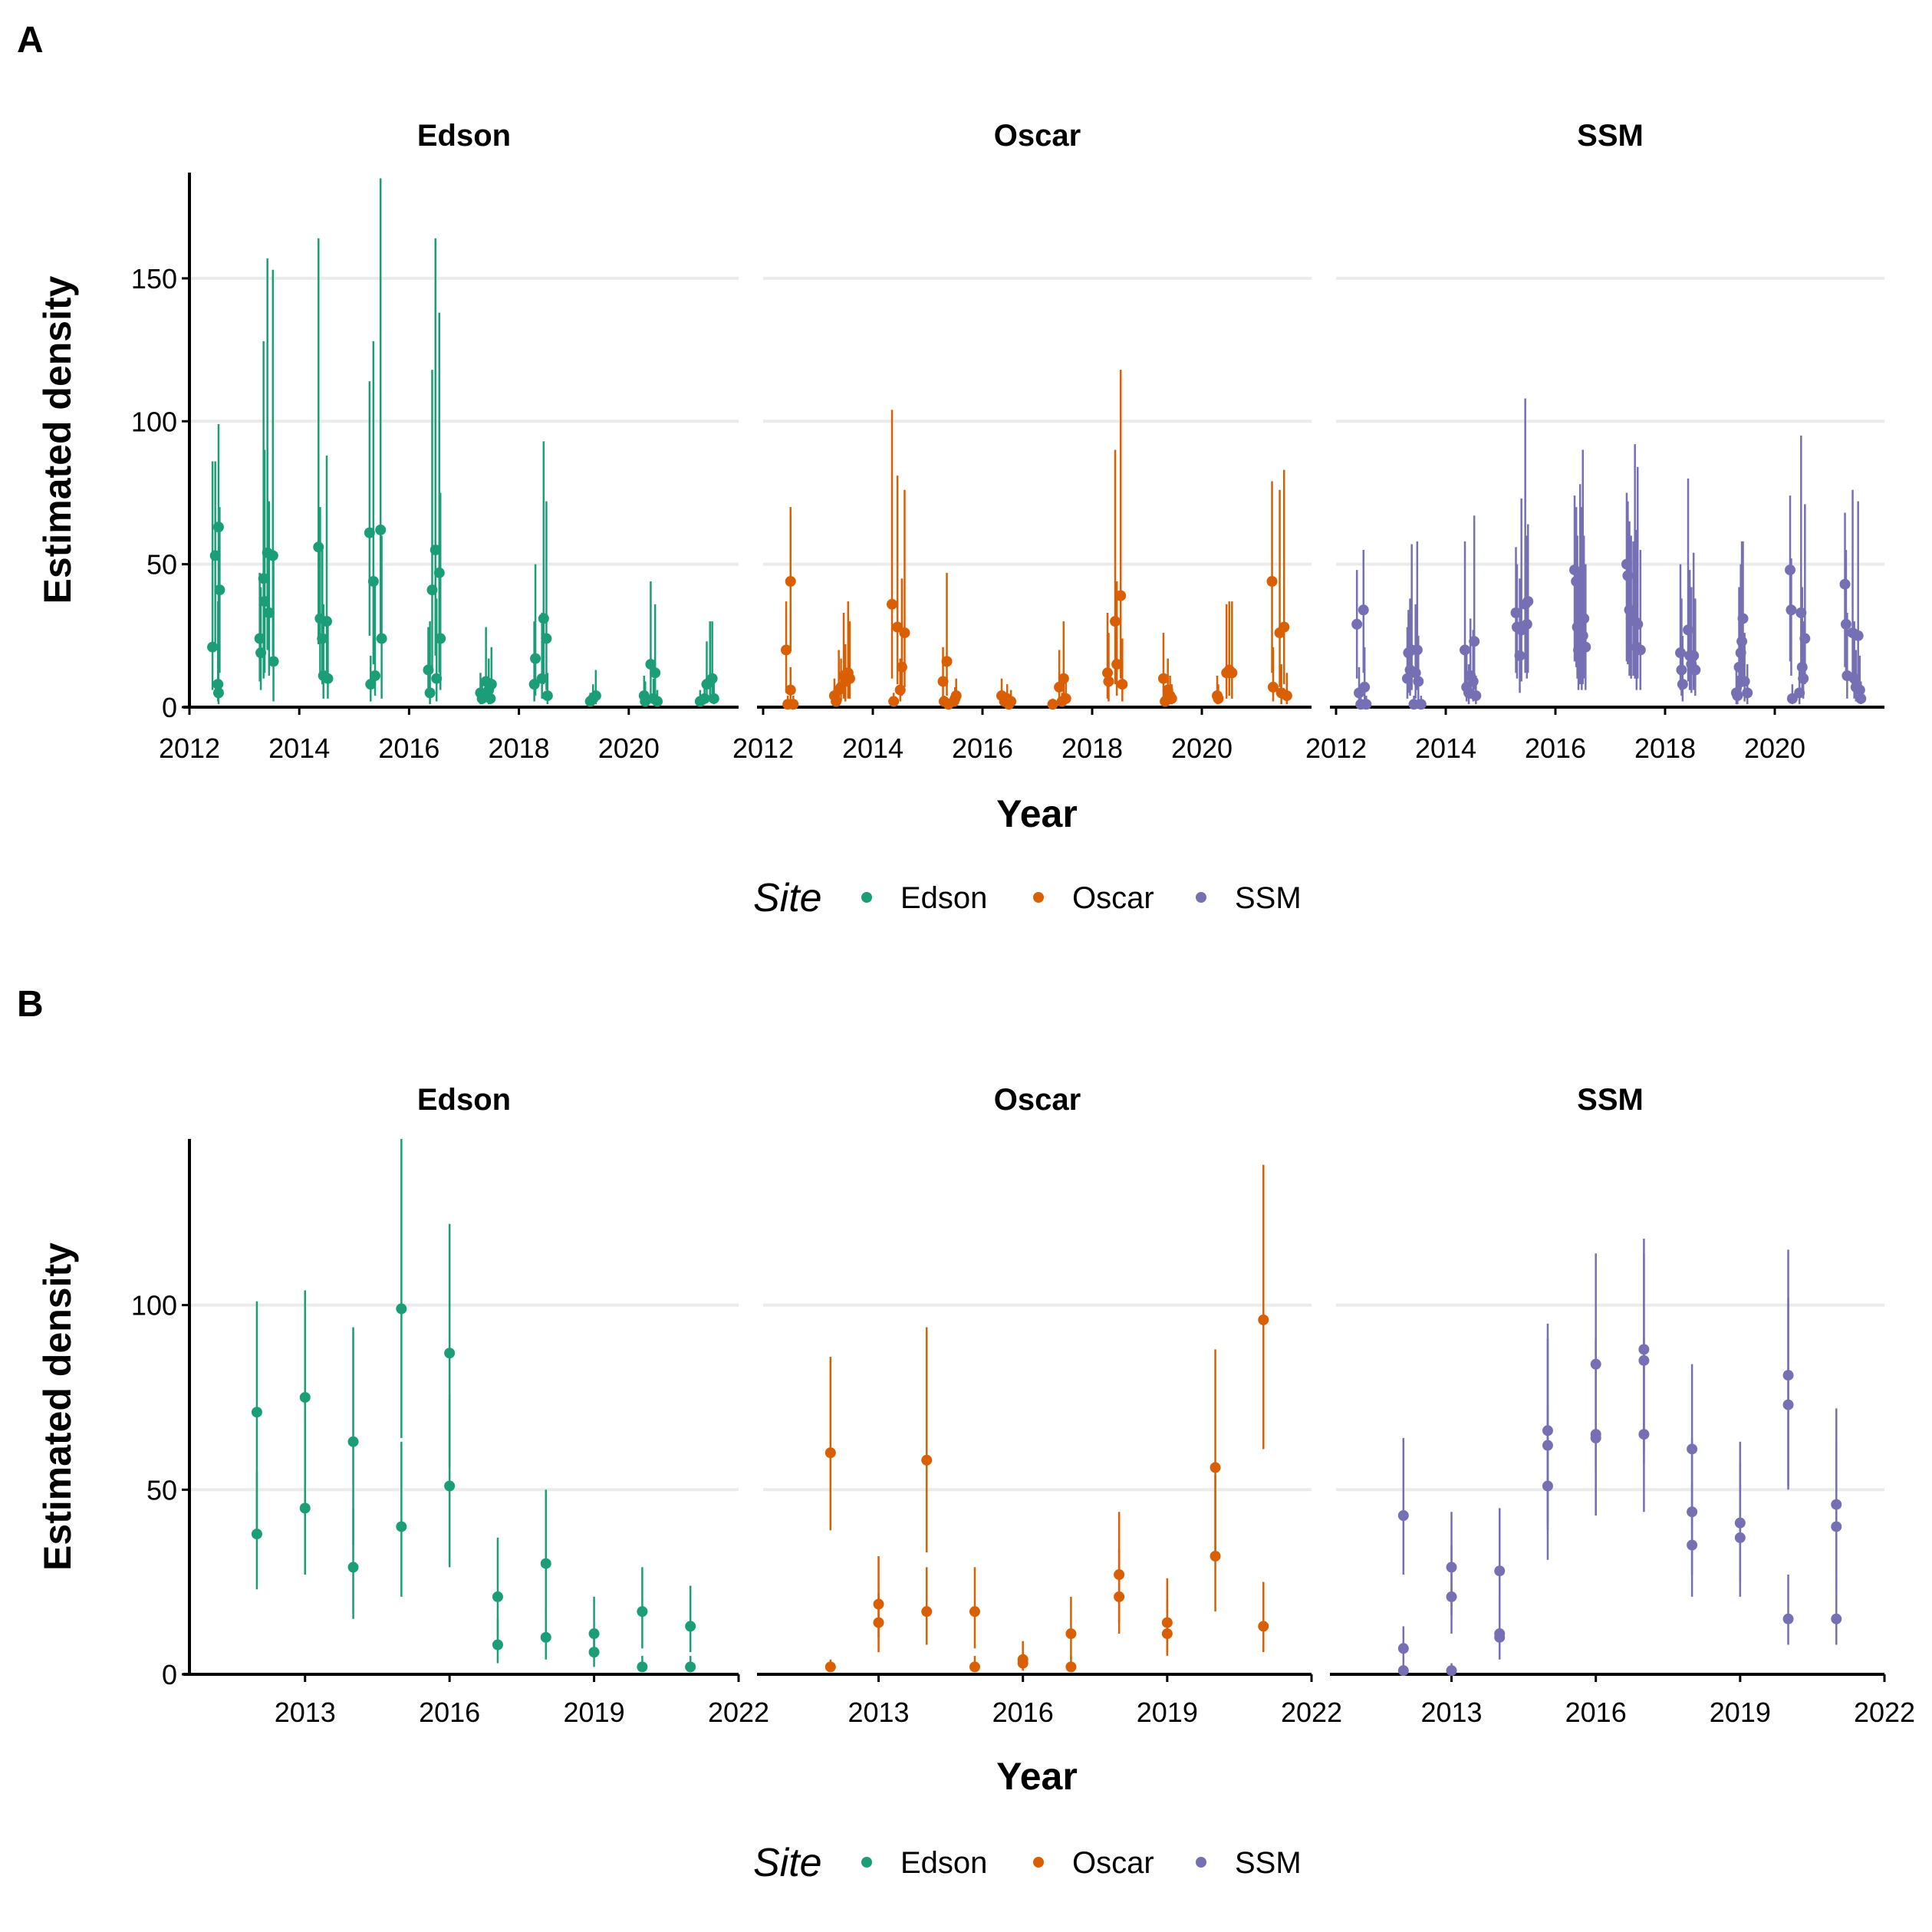 This screenshot has width=1932, height=1932. What do you see at coordinates (449, 1712) in the screenshot?
I see `x-tick-label: 2016` at bounding box center [449, 1712].